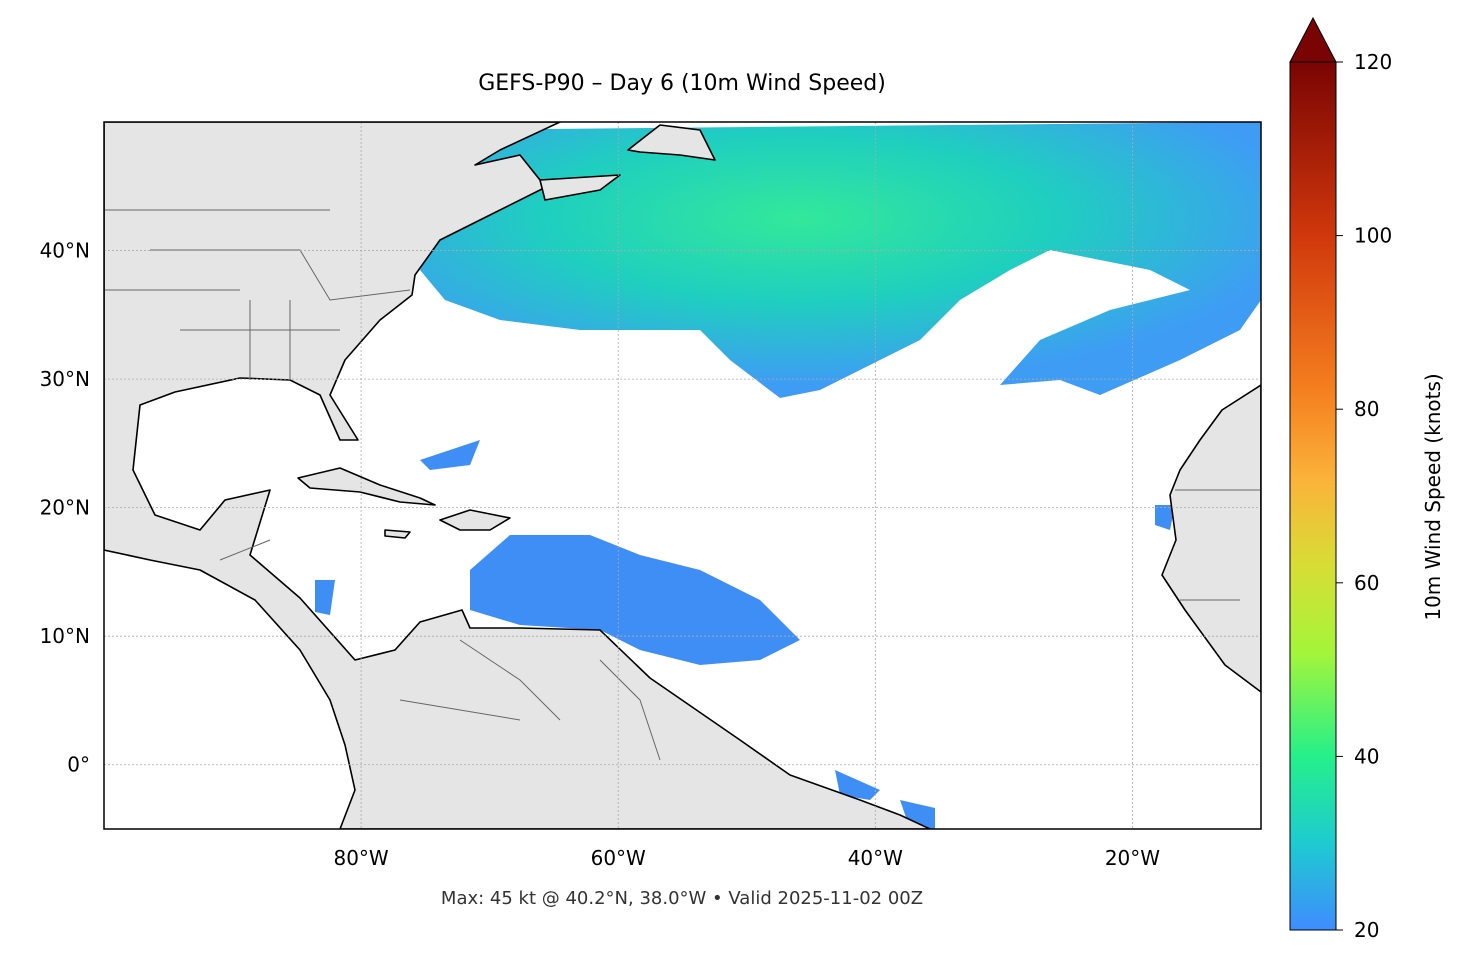  Describe the element at coordinates (682, 83) in the screenshot. I see `title: GEFS-P90 – Day 6 (10m Wind Speed)` at that location.